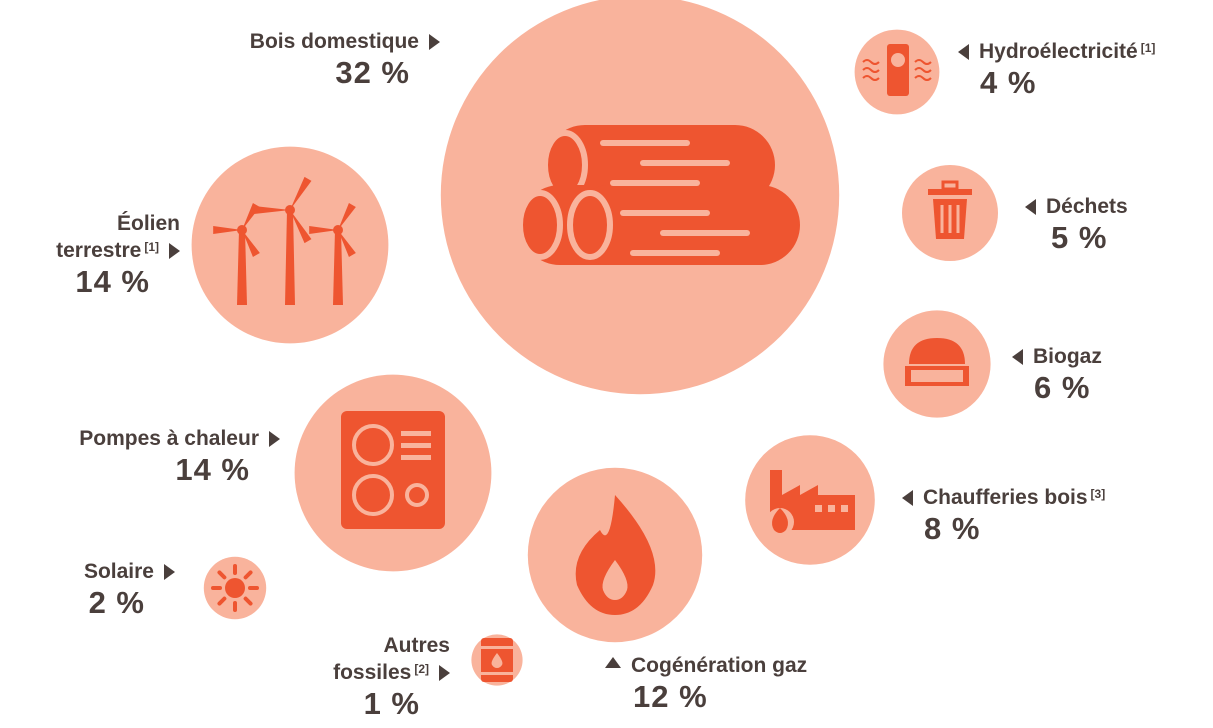 The height and width of the screenshot is (728, 1213). I want to click on value-label: 1 %, so click(391, 703).